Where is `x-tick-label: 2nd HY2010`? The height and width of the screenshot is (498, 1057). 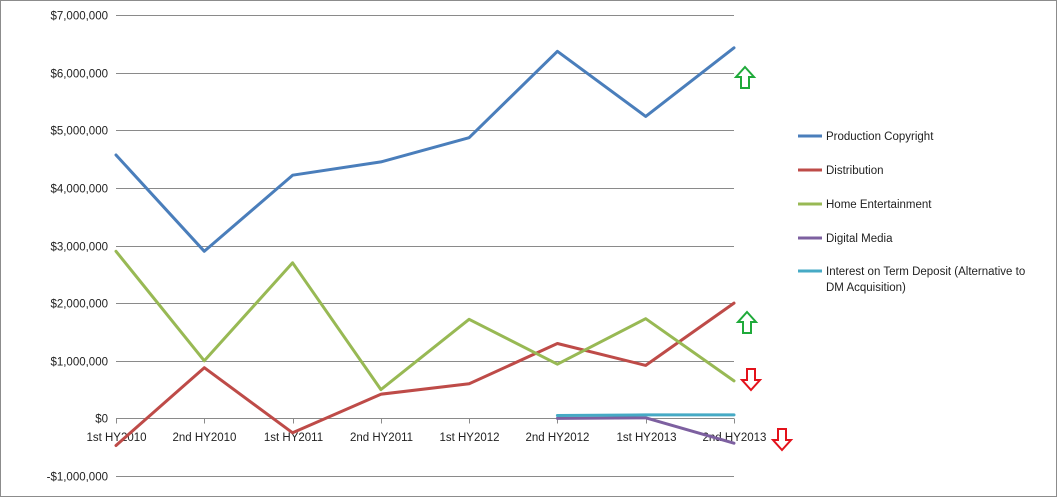
x-tick-label: 2nd HY2010 is located at coordinates (205, 438).